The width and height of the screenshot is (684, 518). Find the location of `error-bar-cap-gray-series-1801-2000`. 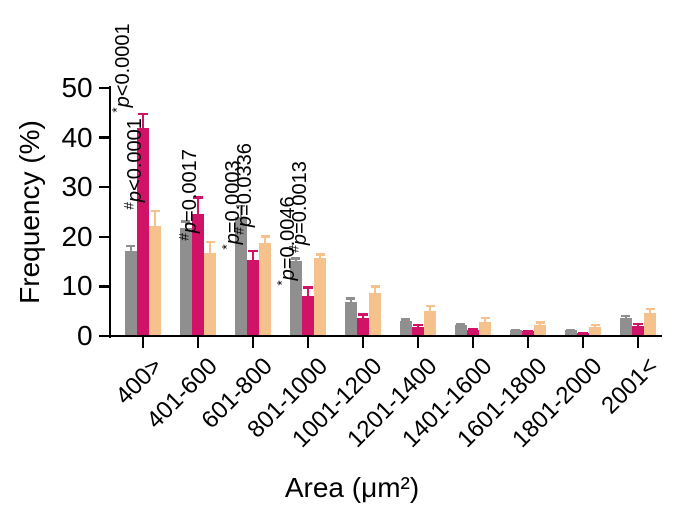

error-bar-cap-gray-series-1801-2000 is located at coordinates (571, 330).